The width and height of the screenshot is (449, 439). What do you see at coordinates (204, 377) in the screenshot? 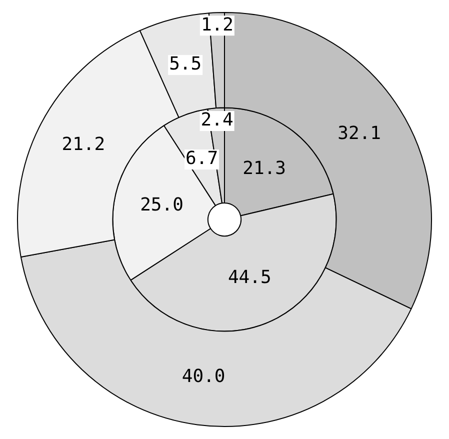
I see `data-label: 40.0` at bounding box center [204, 377].